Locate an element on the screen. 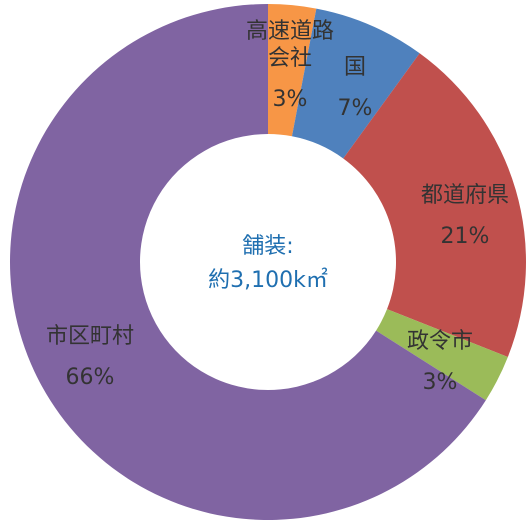 The height and width of the screenshot is (526, 531). slice-label: 国 7% is located at coordinates (355, 88).